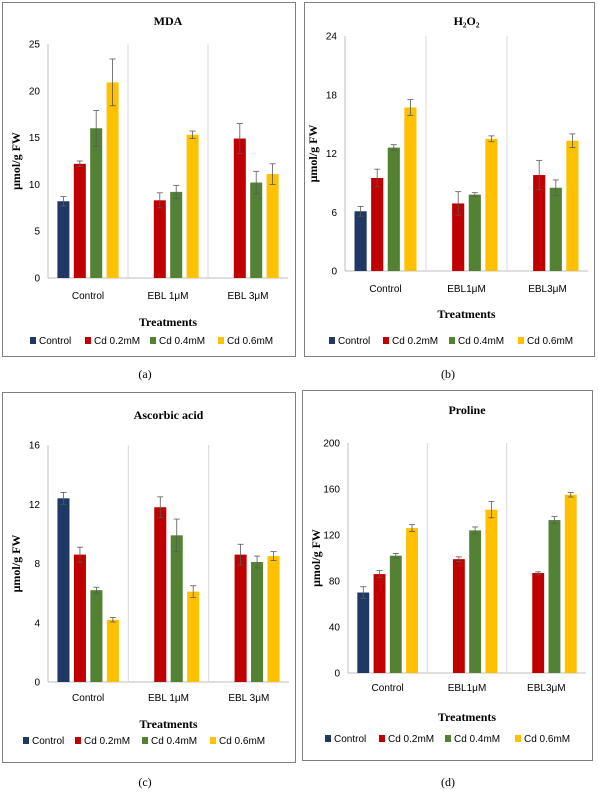 The height and width of the screenshot is (794, 598). Describe the element at coordinates (169, 415) in the screenshot. I see `chart-title: Ascorbic acid` at that location.